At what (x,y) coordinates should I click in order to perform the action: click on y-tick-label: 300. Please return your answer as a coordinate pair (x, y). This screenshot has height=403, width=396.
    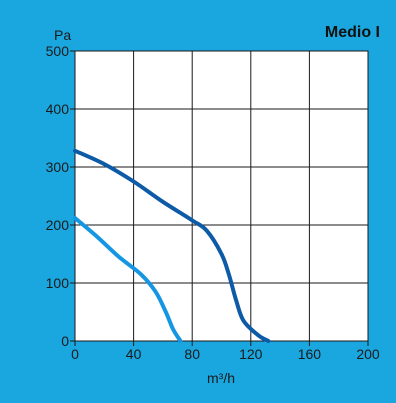
    Looking at the image, I should click on (58, 167).